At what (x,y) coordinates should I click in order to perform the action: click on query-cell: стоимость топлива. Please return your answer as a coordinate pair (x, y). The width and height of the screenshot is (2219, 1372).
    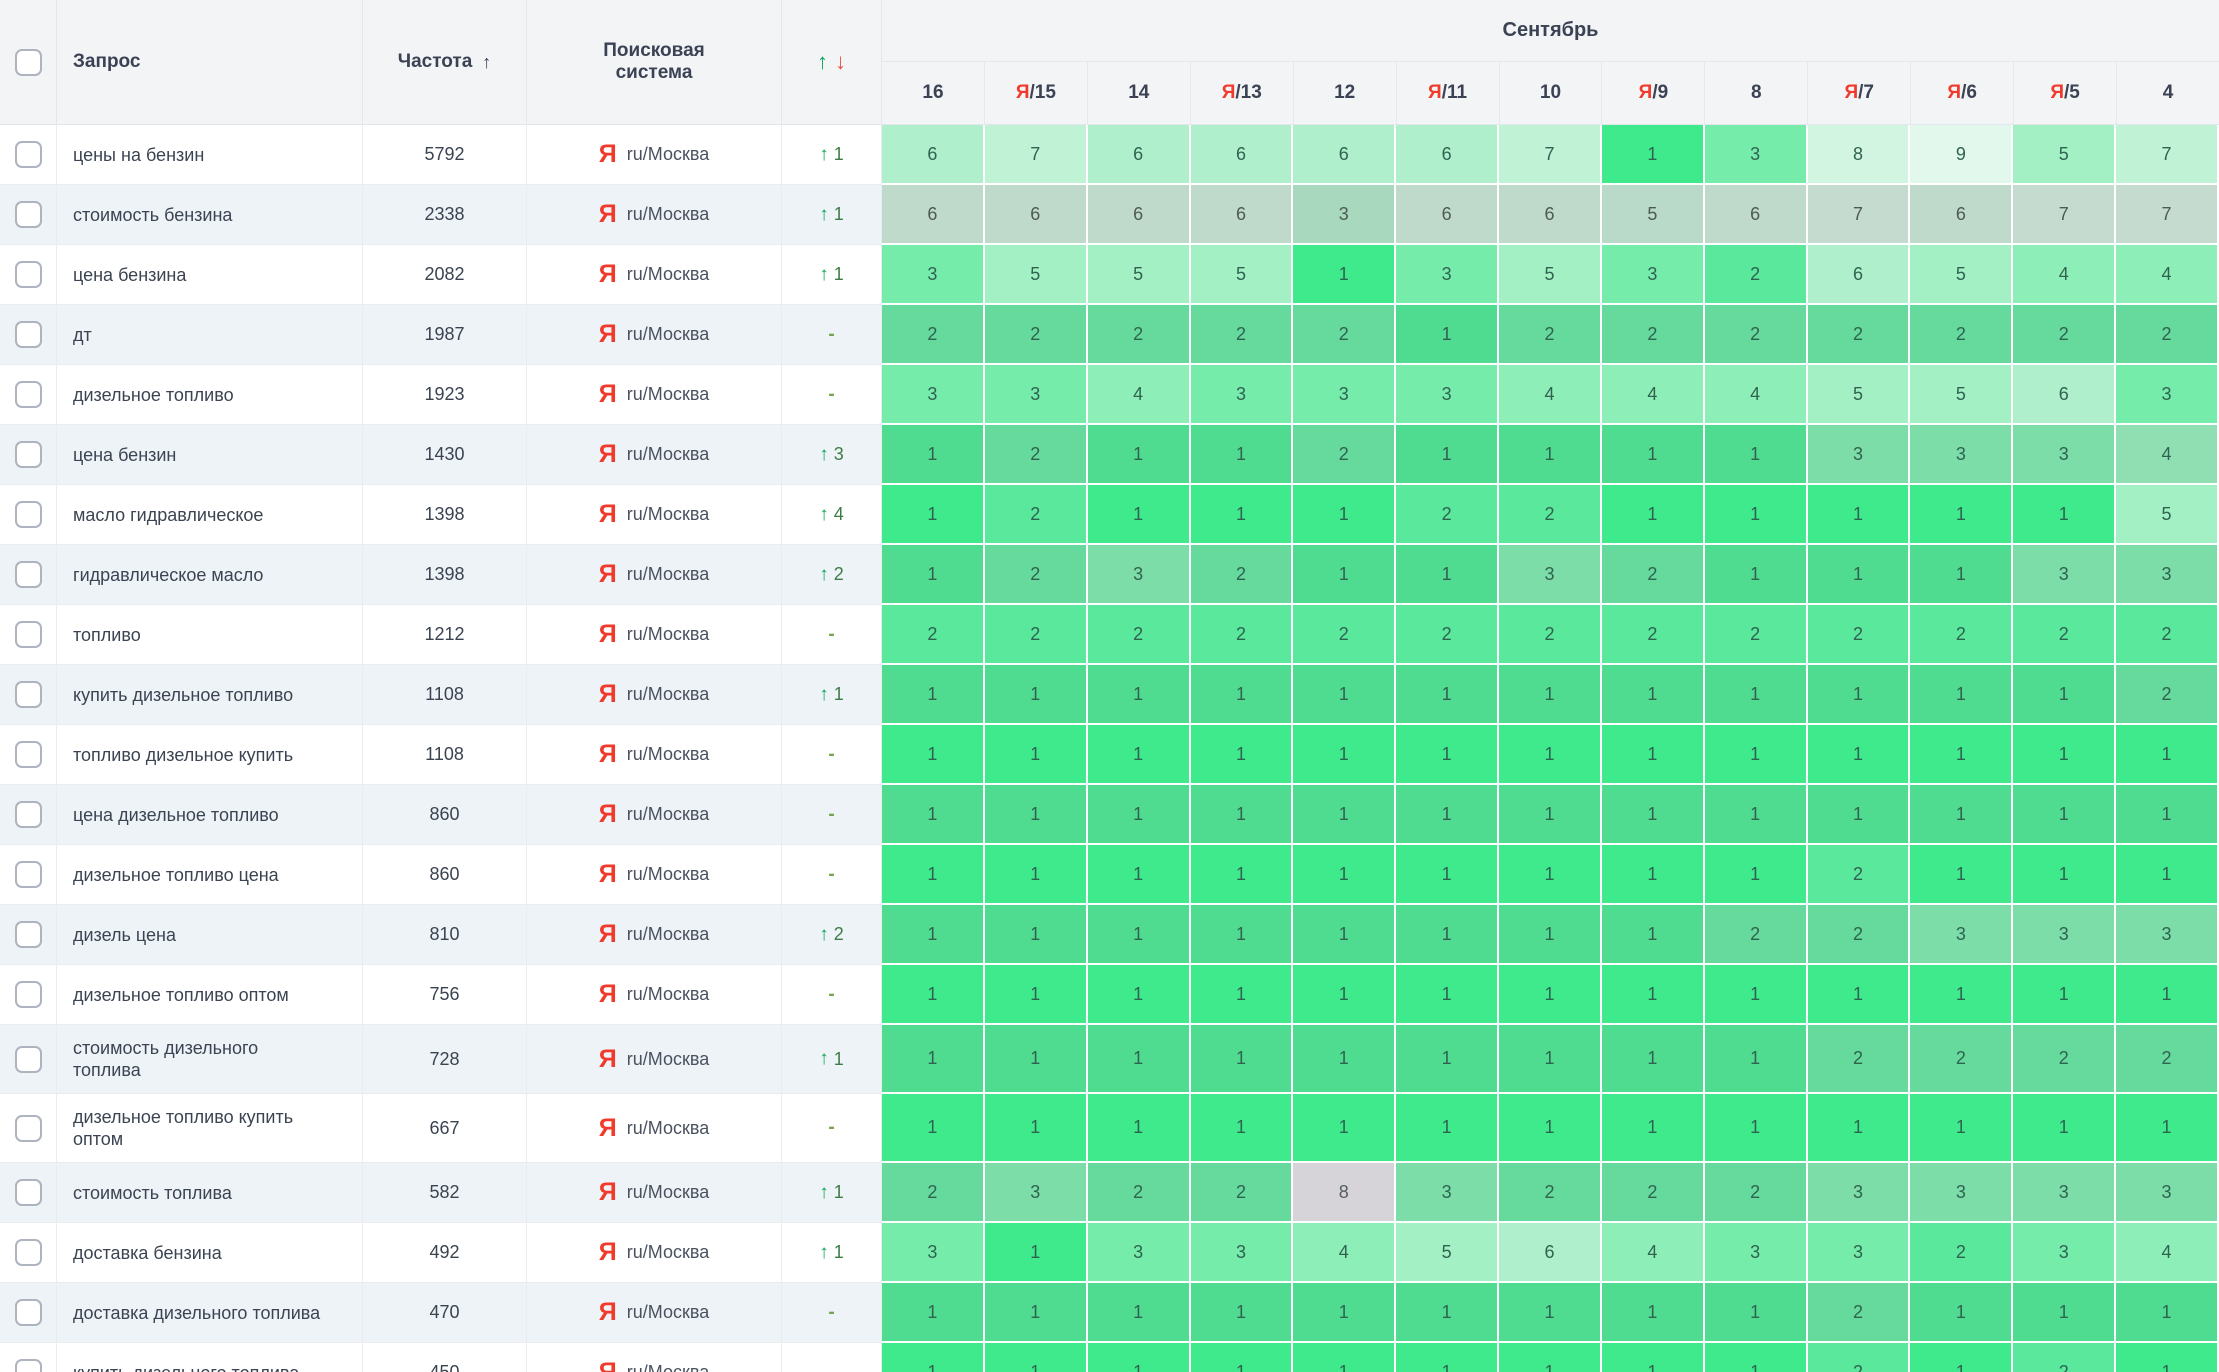
    Looking at the image, I should click on (210, 1193).